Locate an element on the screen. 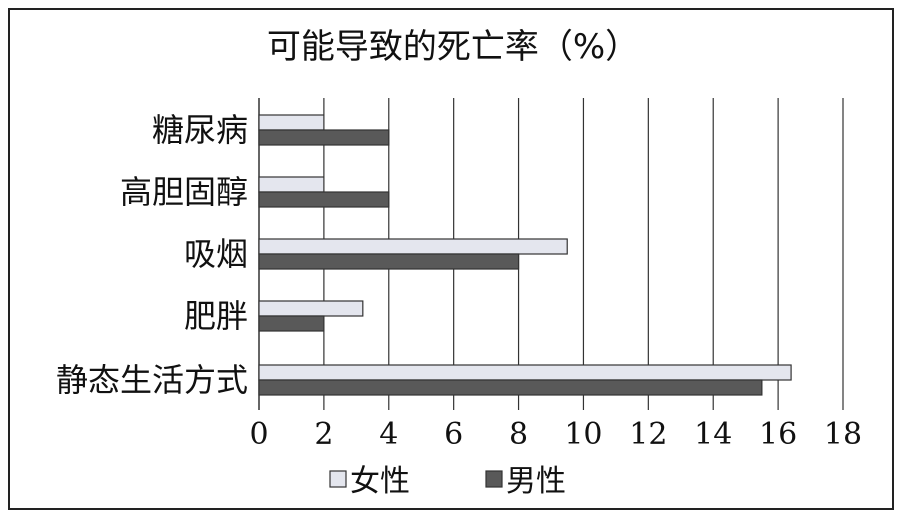  tick-label: 2 is located at coordinates (323, 434).